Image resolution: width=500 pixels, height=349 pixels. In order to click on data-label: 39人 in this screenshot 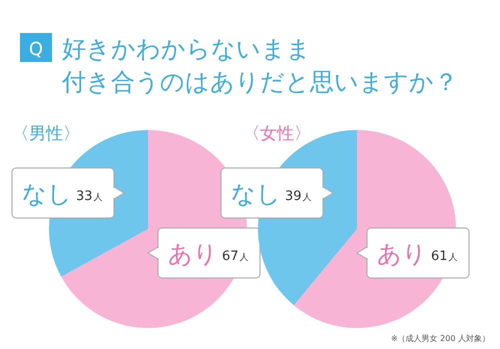, I will do `click(298, 196)`.